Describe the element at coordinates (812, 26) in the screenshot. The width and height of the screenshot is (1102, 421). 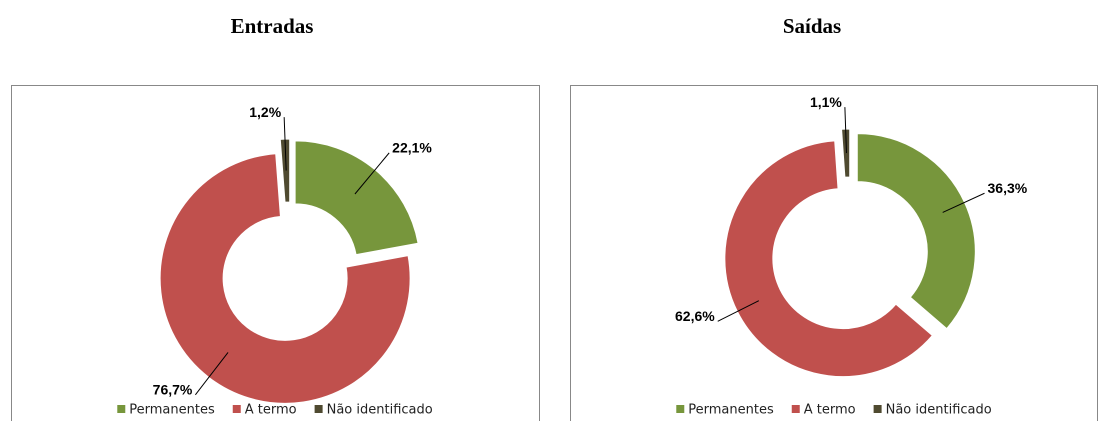
I see `chart-title: Saídas` at that location.